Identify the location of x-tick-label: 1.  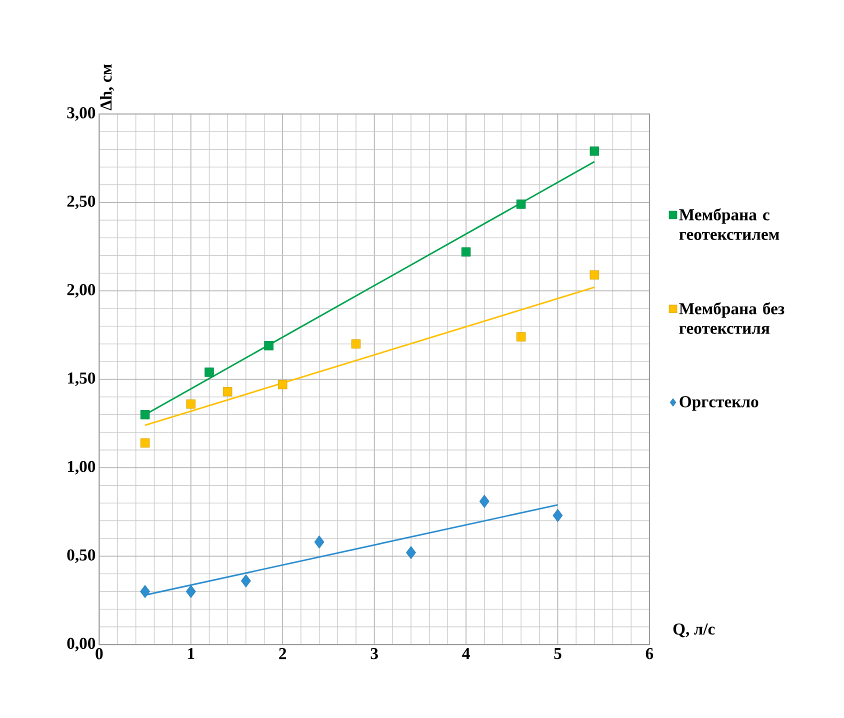
(191, 653).